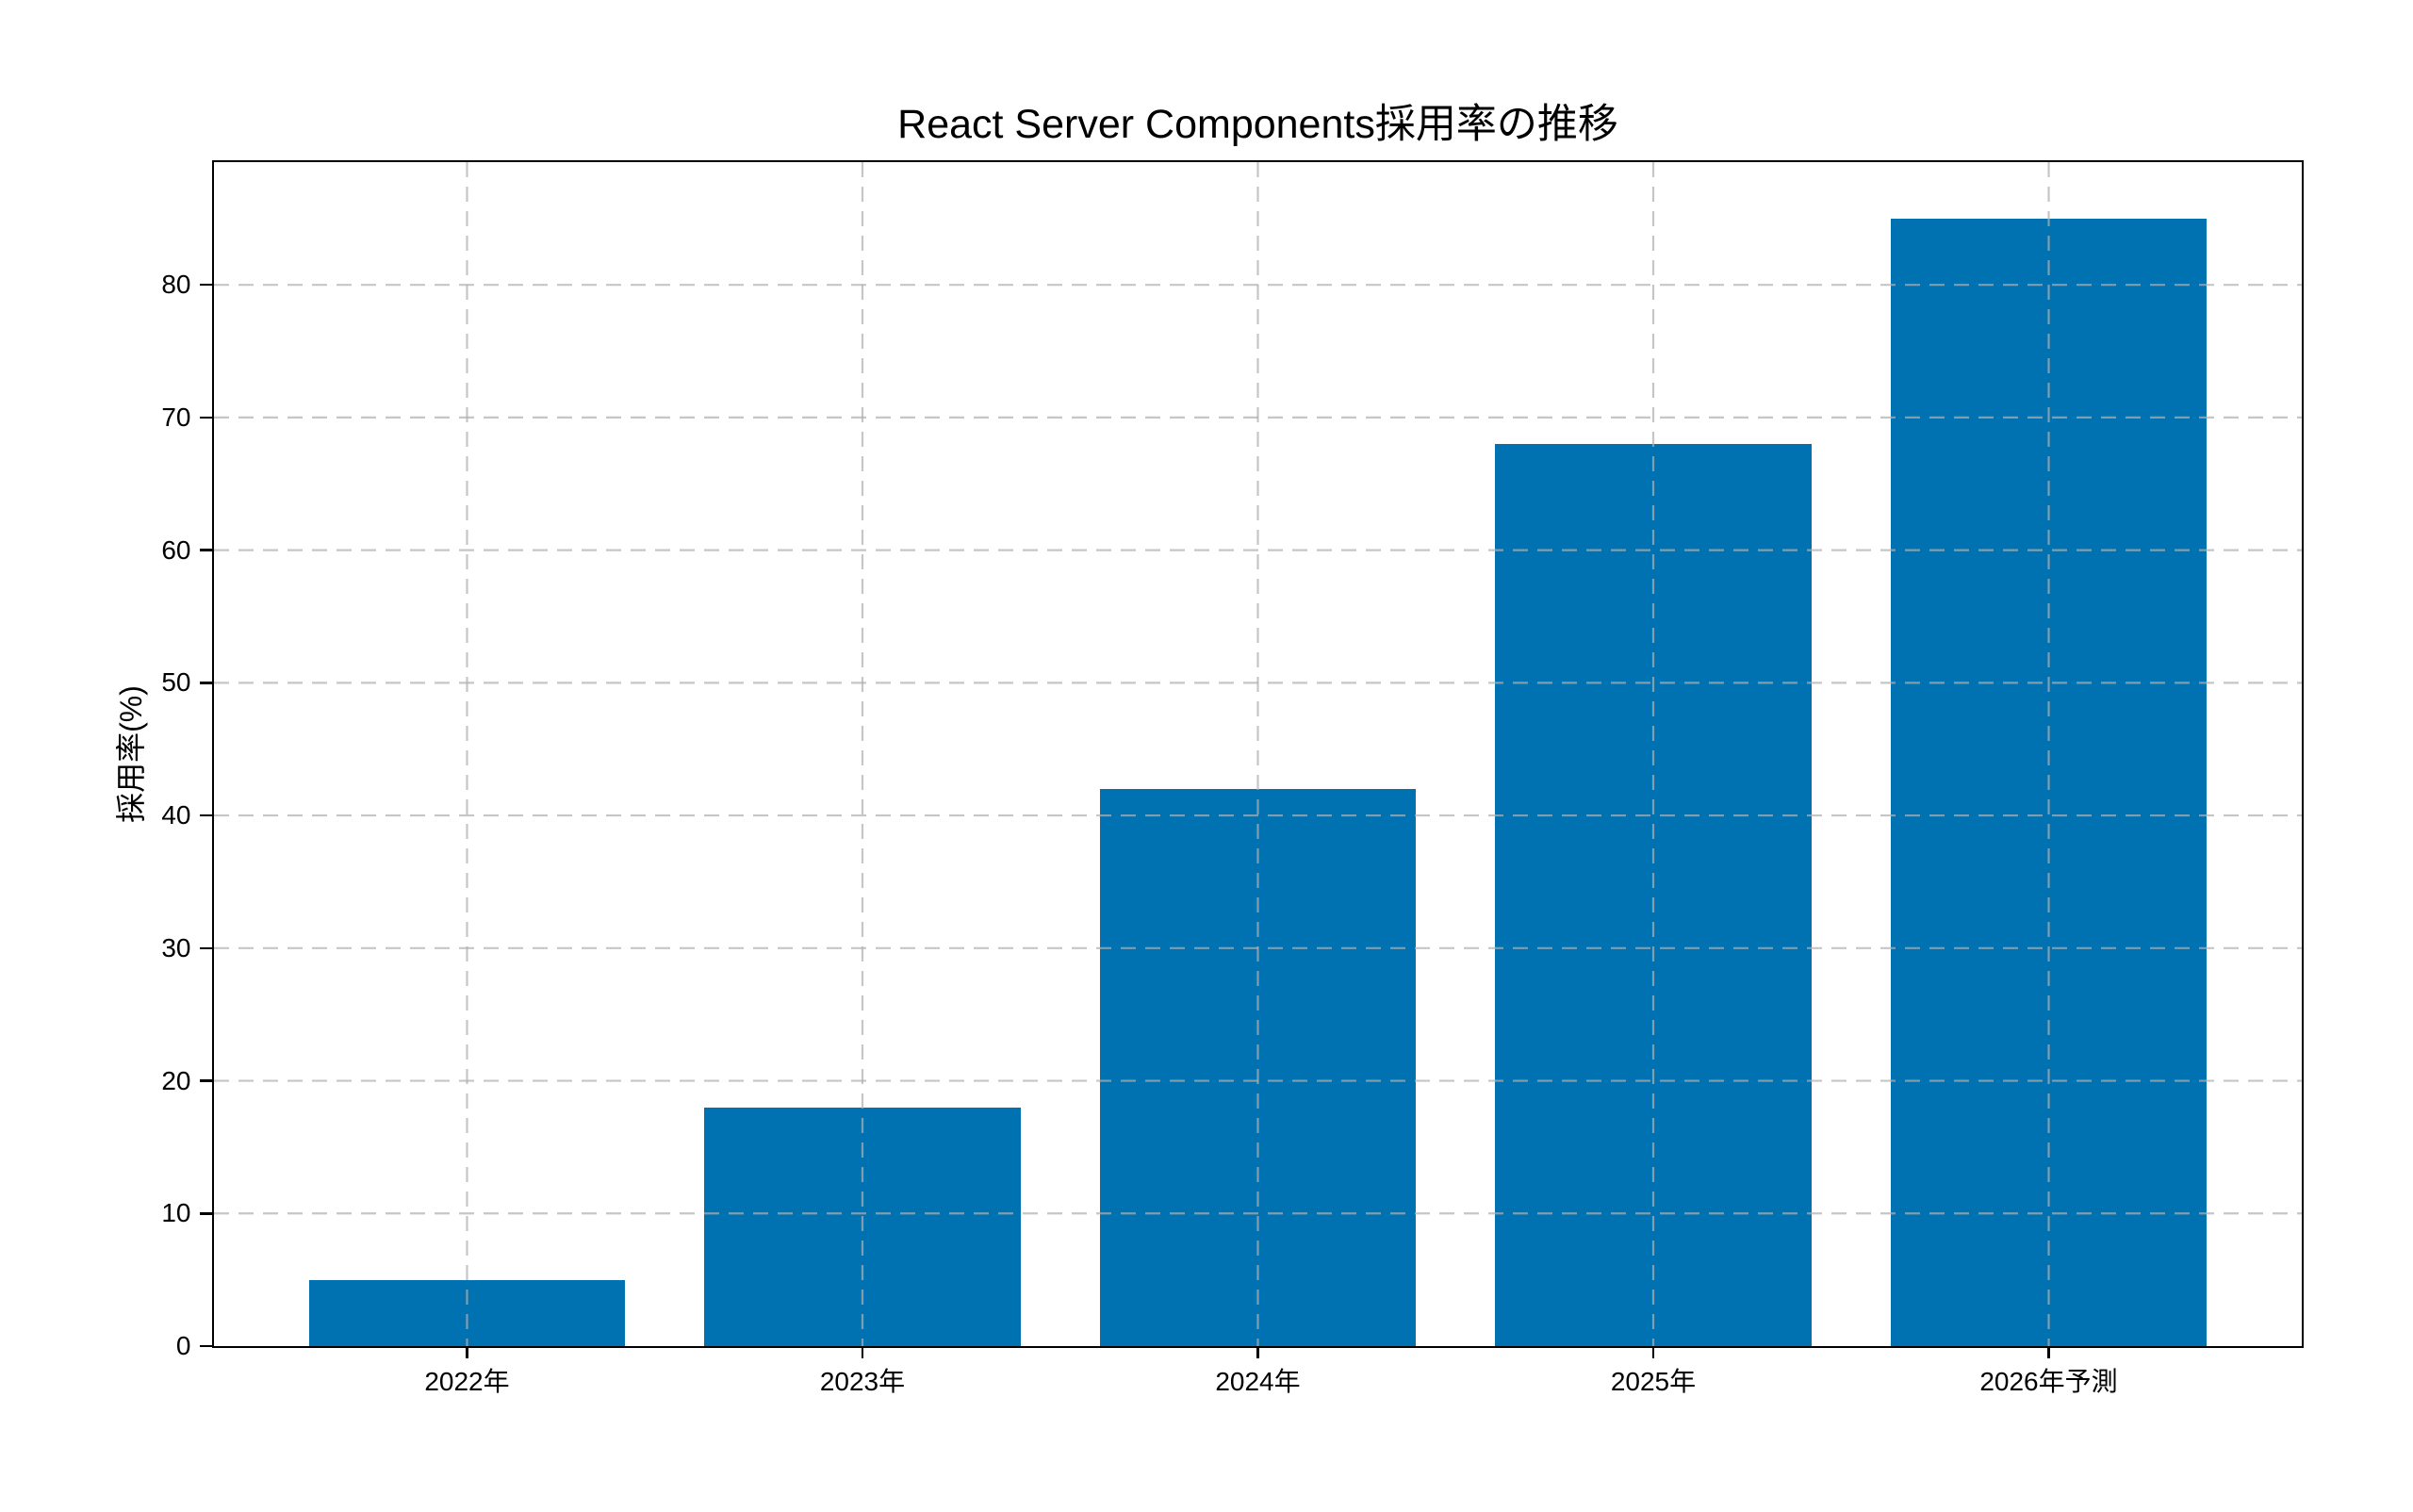 Image resolution: width=2413 pixels, height=1512 pixels. I want to click on y-tick-label-40: 40, so click(176, 815).